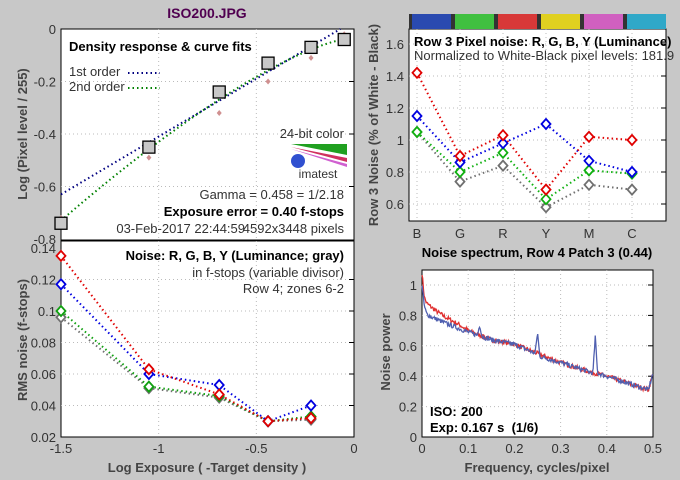  What do you see at coordinates (47, 311) in the screenshot?
I see `y-tick-label: 0.1` at bounding box center [47, 311].